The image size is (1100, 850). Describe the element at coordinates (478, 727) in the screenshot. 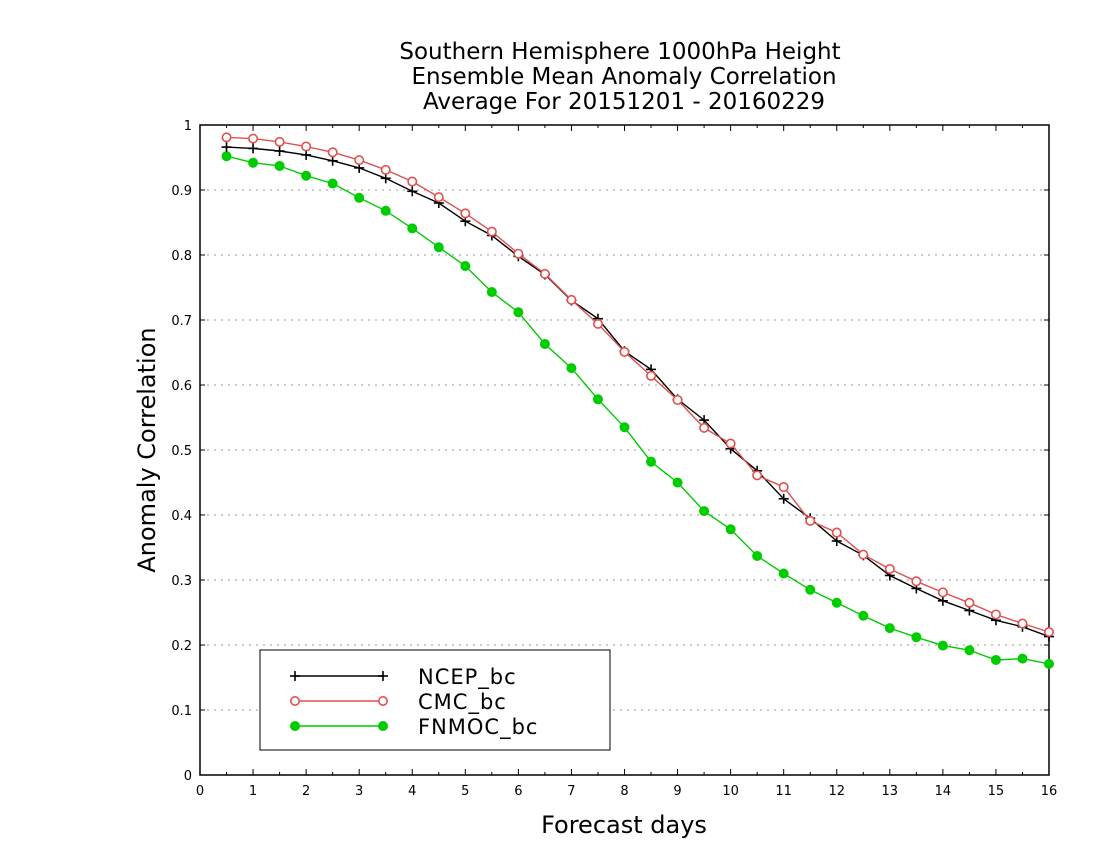

I see `legend-label: FNMOC_bc` at that location.